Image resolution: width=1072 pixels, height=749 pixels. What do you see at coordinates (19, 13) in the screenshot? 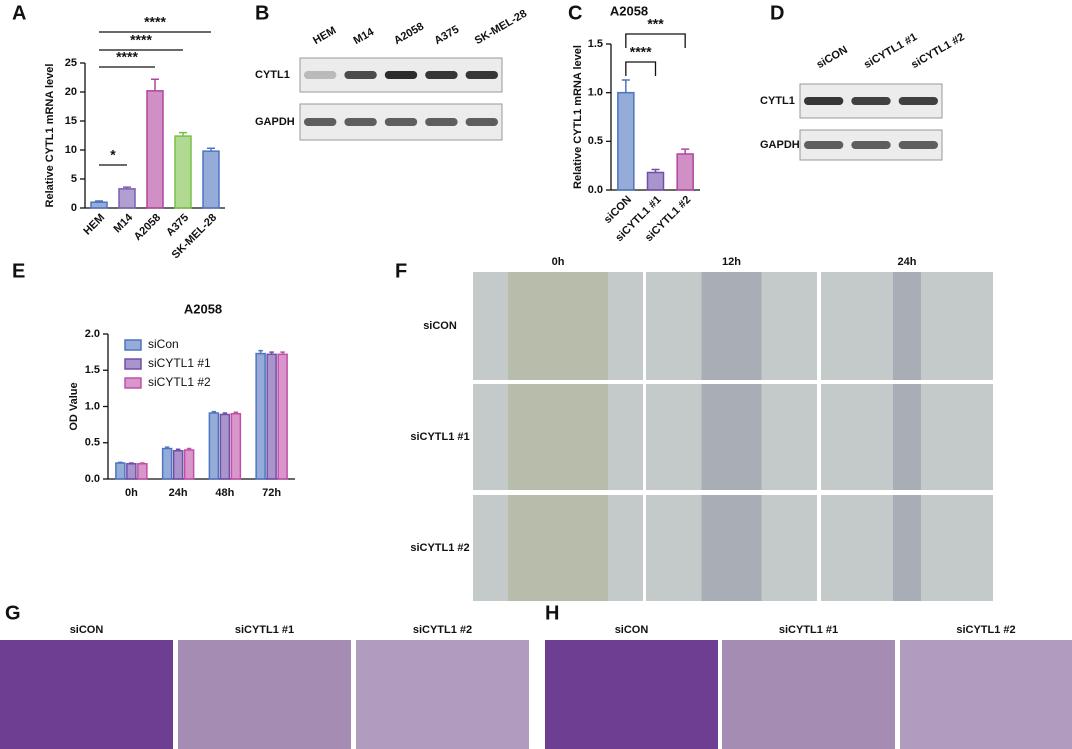
I see `panel-label: A` at bounding box center [19, 13].